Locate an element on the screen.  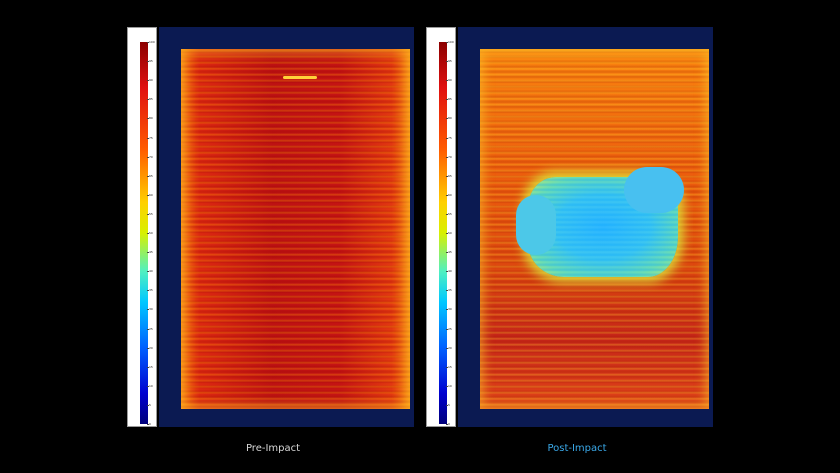
post-impact-caption: Post-Impact is located at coordinates (577, 448).